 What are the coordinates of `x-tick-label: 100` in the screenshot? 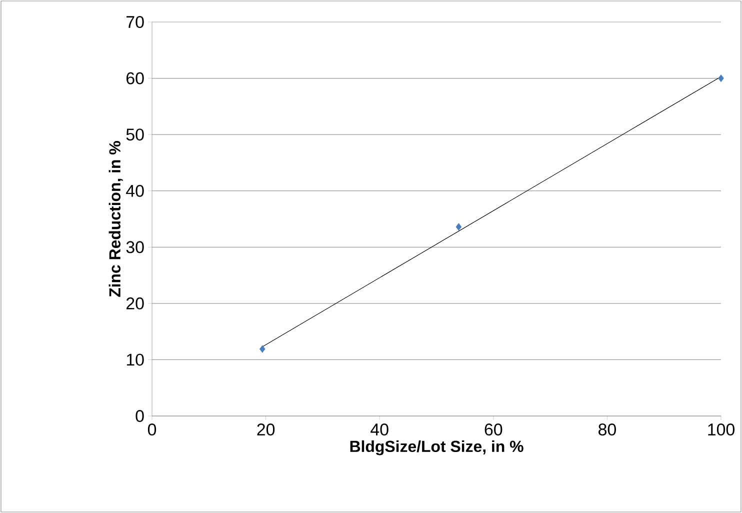 It's located at (721, 430).